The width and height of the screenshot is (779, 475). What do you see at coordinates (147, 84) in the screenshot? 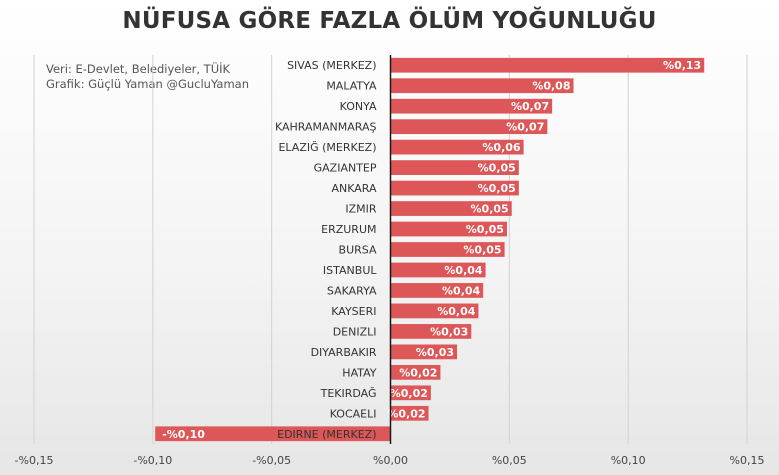
I see `author-credit: Grafik: Güçlü Yaman @GucluYaman` at bounding box center [147, 84].